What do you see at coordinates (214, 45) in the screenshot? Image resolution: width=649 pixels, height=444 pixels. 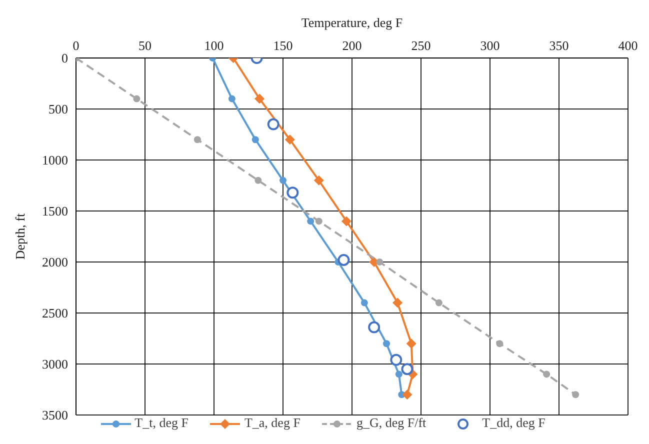 I see `x-tick-label: 100` at bounding box center [214, 45].